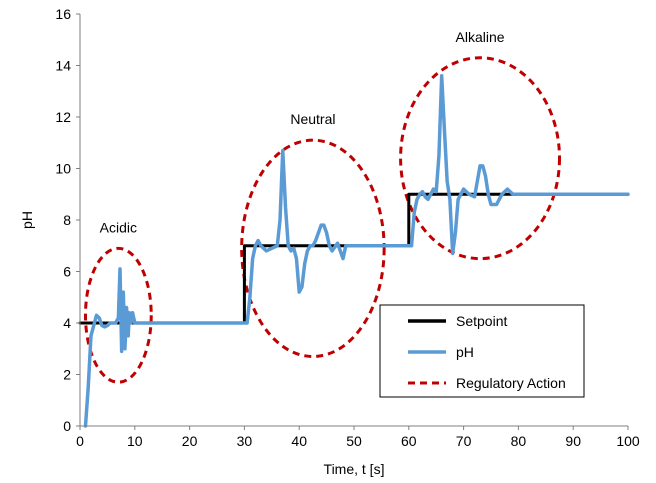  I want to click on x-tick-label-7: 70, so click(464, 441).